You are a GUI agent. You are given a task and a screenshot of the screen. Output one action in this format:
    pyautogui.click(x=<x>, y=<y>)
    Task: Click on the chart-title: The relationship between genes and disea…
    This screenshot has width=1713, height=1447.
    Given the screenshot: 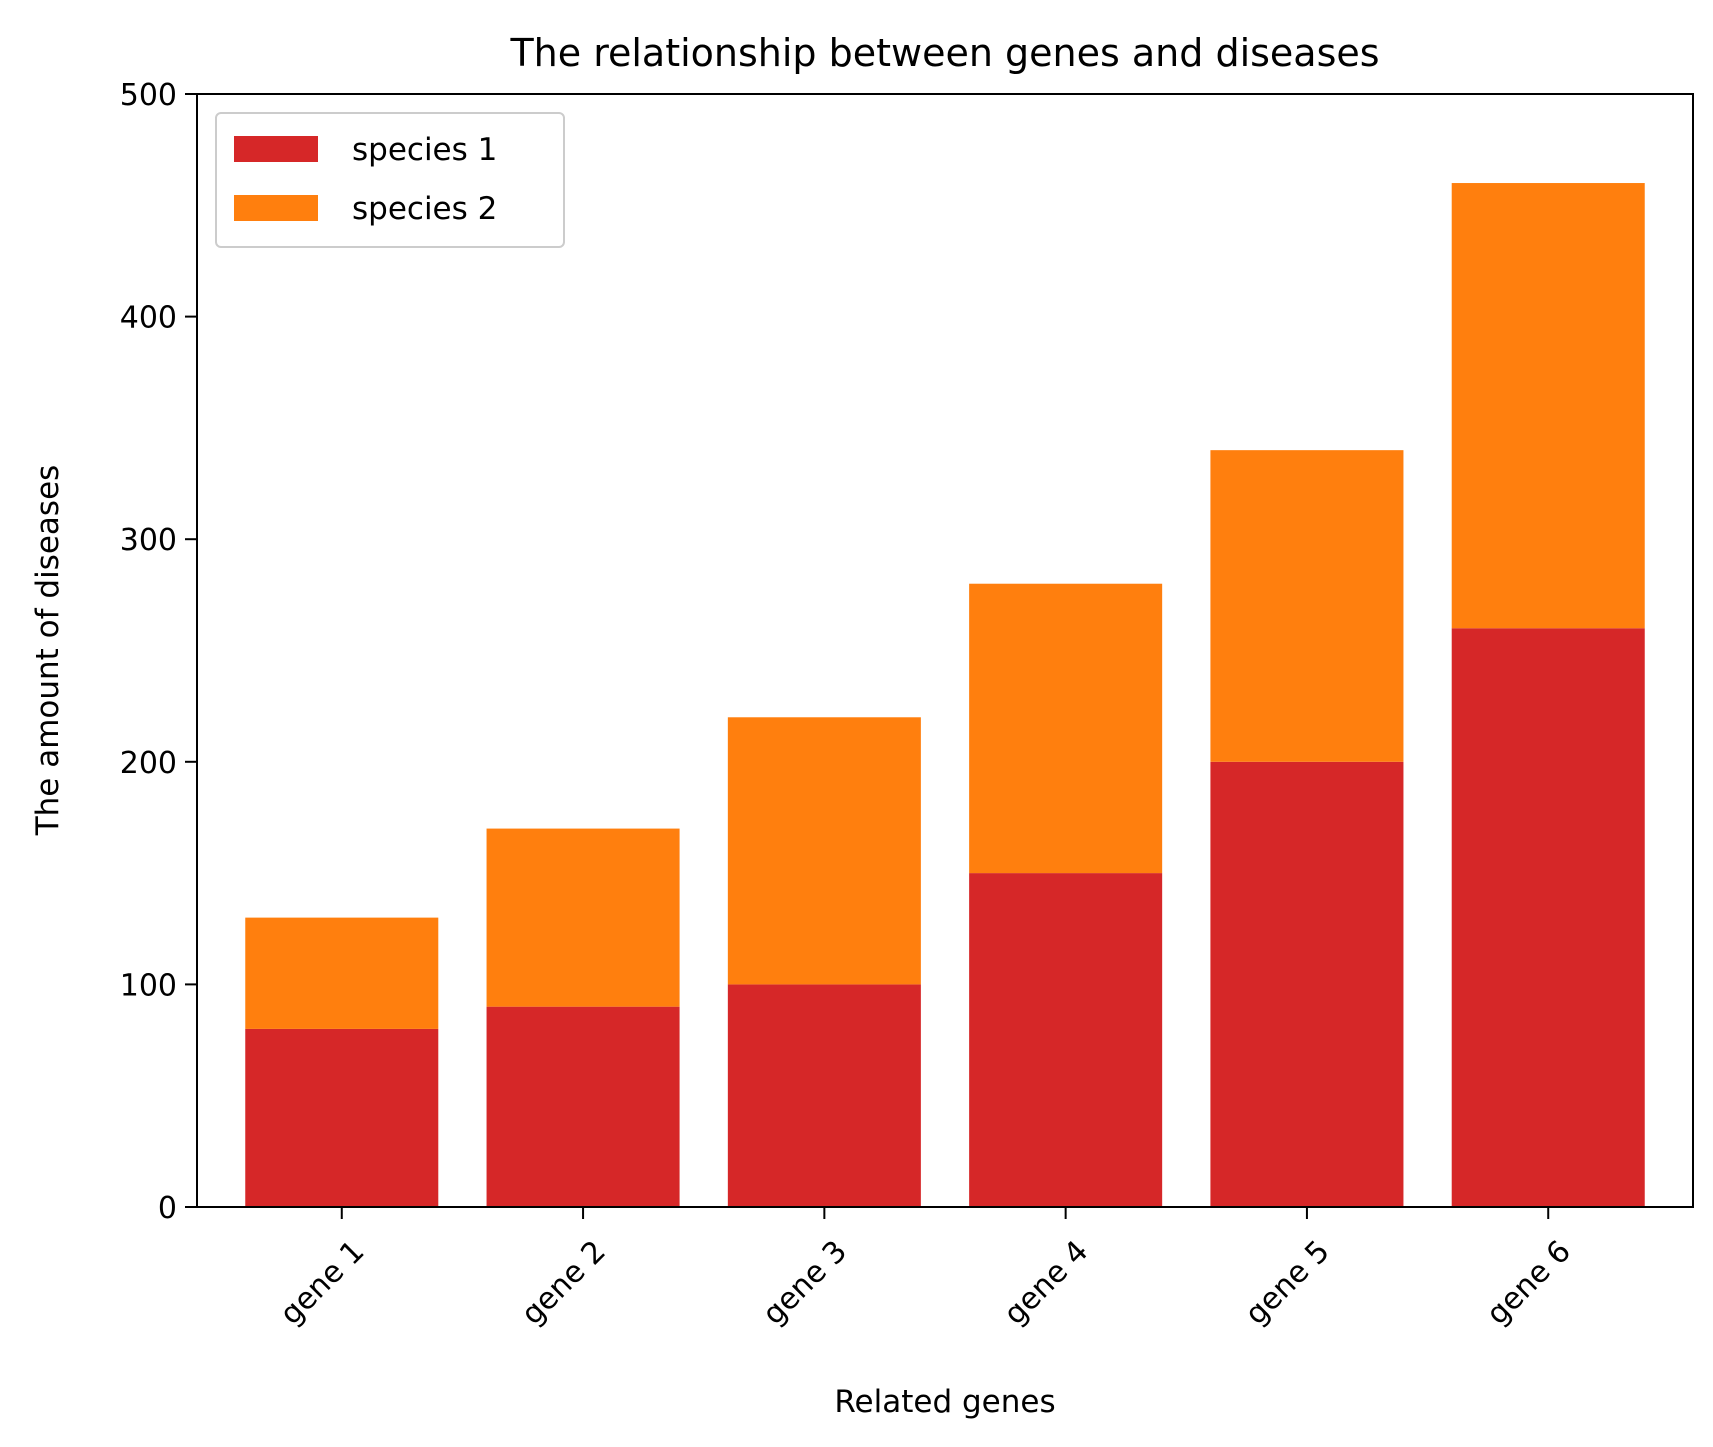 What is the action you would take?
    pyautogui.click(x=944, y=53)
    